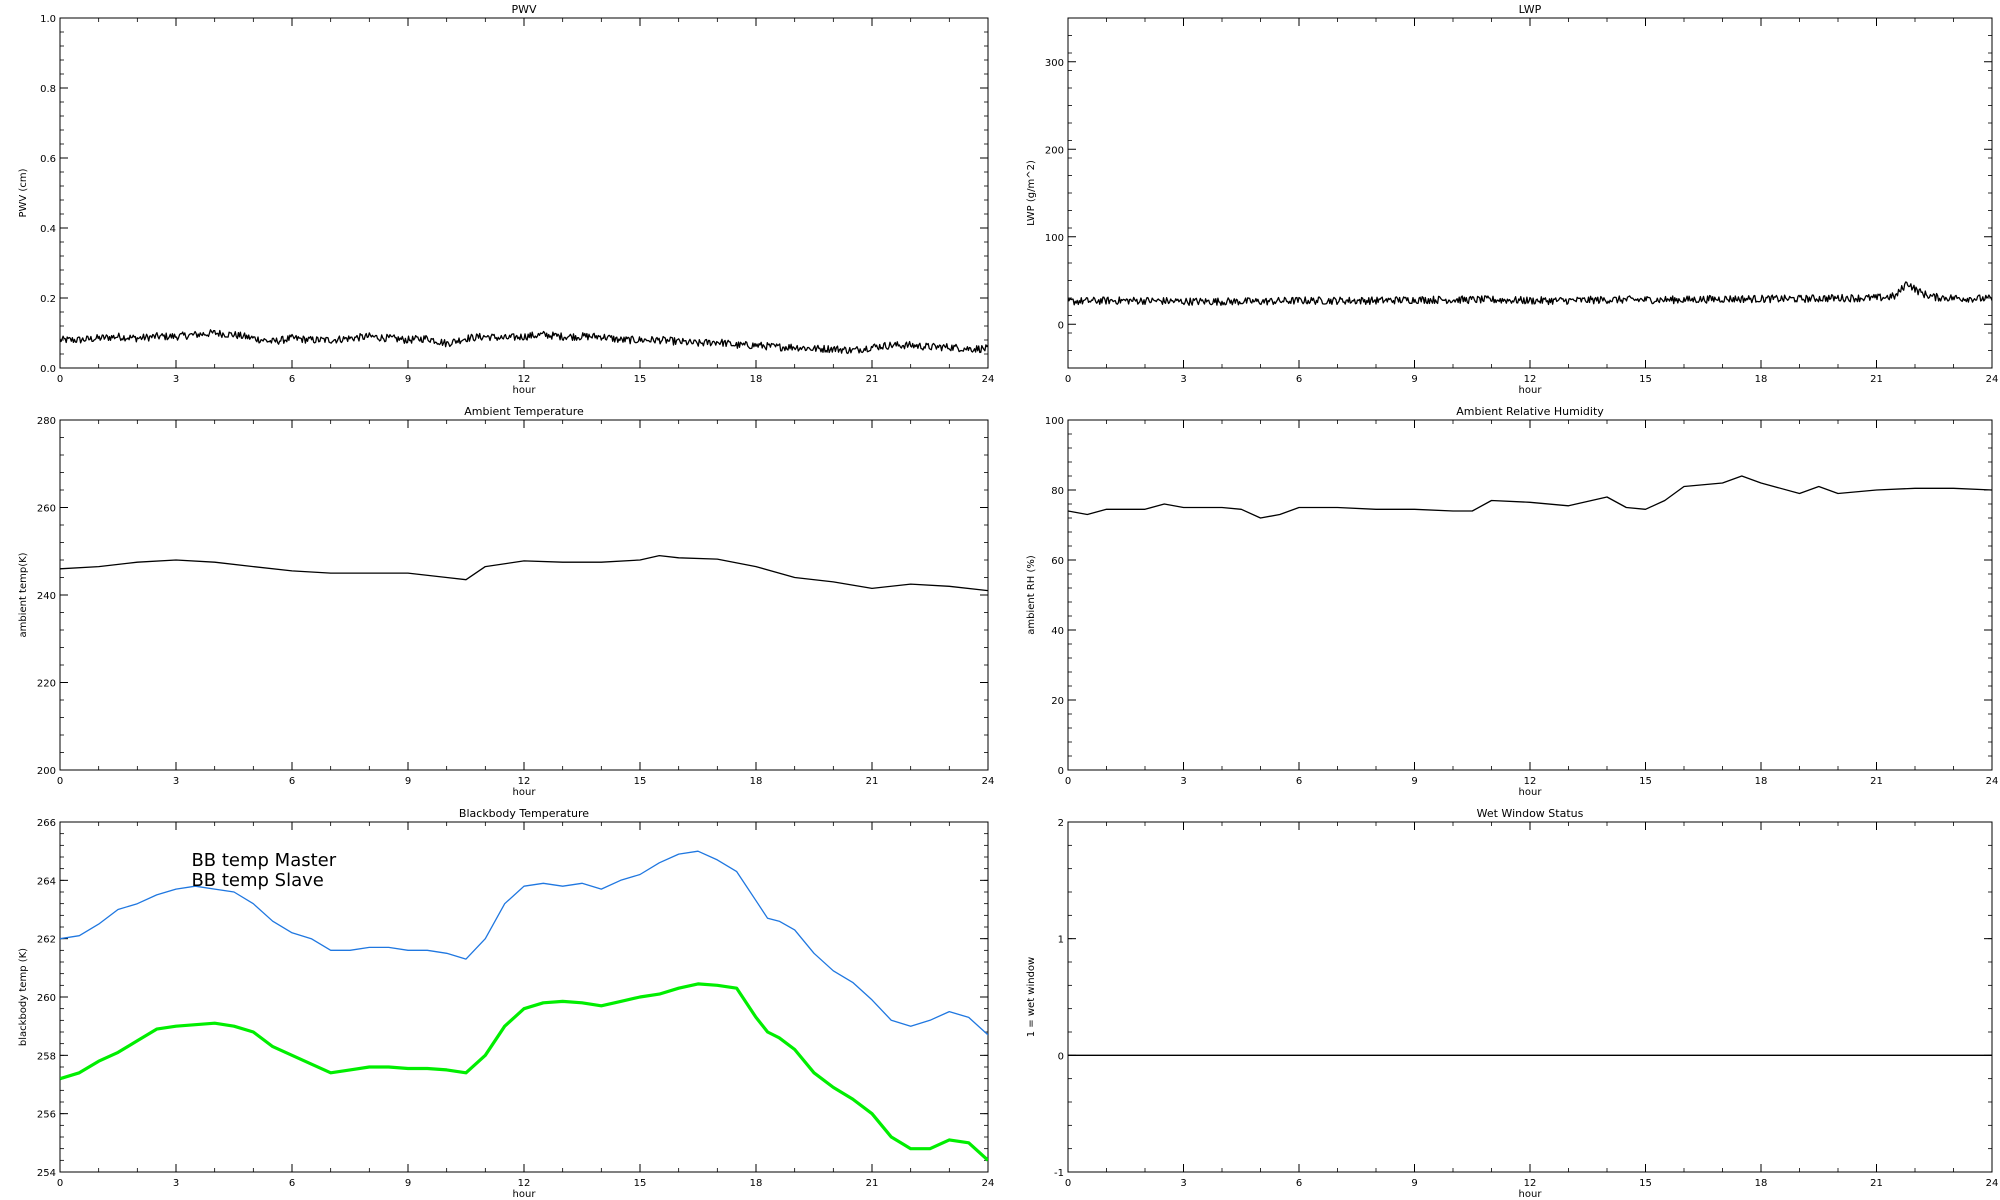  What do you see at coordinates (1054, 63) in the screenshot?
I see `y-tick-label: 300` at bounding box center [1054, 63].